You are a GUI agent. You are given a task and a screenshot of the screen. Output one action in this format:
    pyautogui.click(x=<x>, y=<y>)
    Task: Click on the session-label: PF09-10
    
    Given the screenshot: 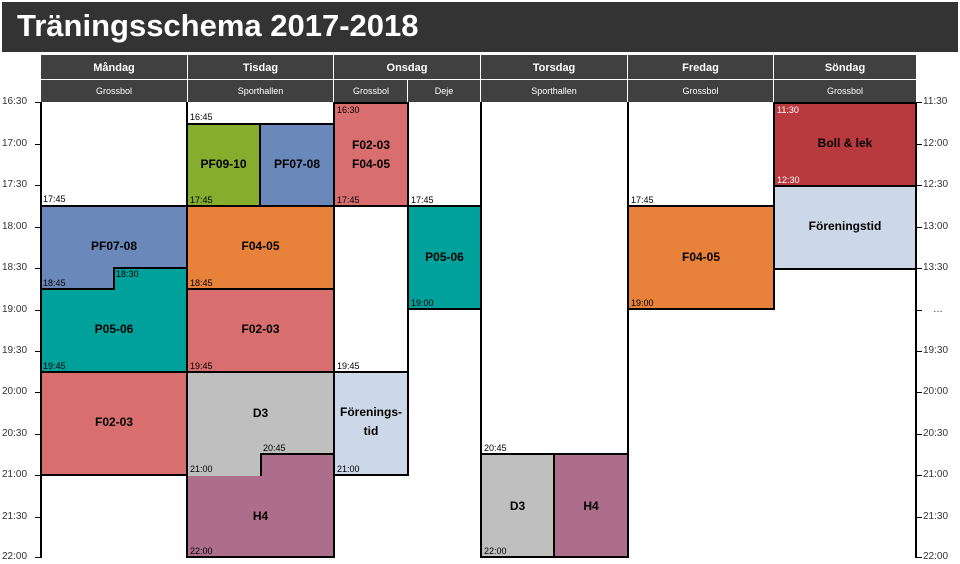 What is the action you would take?
    pyautogui.click(x=223, y=164)
    